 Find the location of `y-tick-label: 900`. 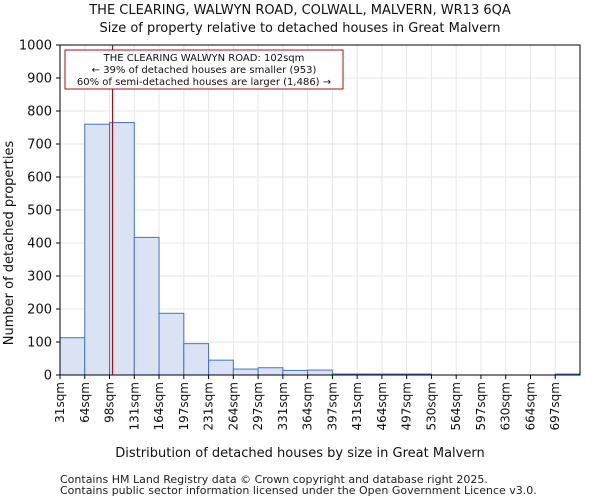

y-tick-label: 900 is located at coordinates (39, 79).